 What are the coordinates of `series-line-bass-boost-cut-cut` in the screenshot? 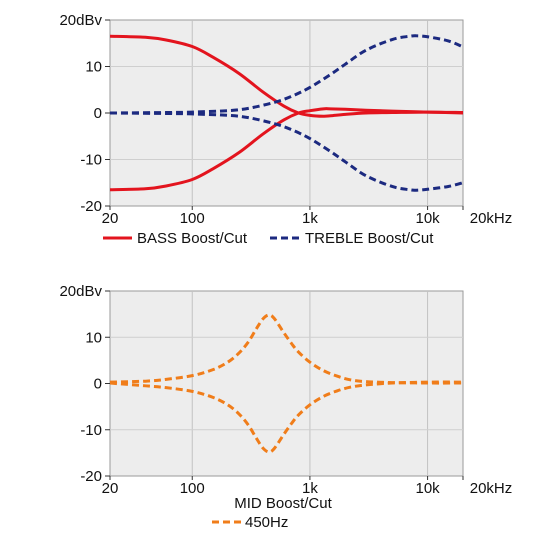 It's located at (286, 149).